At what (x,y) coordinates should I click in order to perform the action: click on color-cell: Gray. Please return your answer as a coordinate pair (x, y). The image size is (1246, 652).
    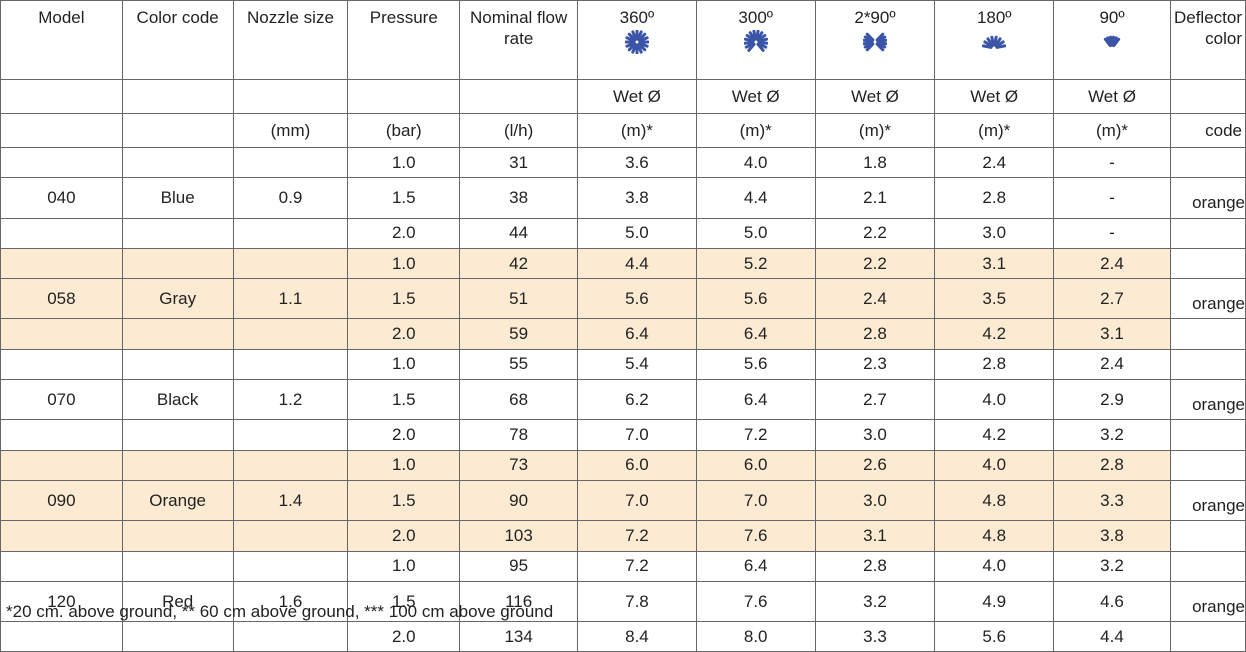
    Looking at the image, I should click on (177, 299).